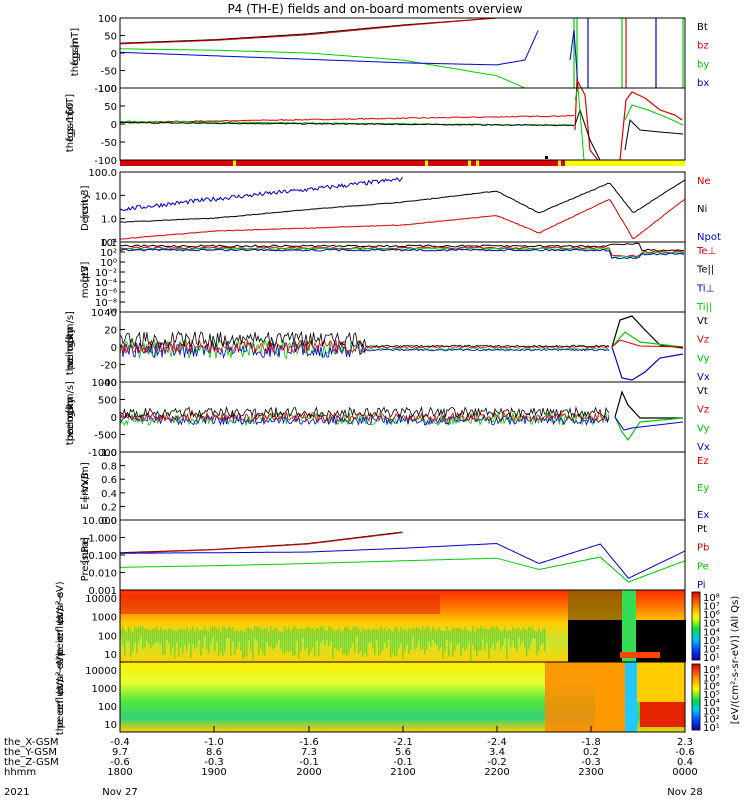  Describe the element at coordinates (109, 366) in the screenshot. I see `y-tick-label: -20` at that location.